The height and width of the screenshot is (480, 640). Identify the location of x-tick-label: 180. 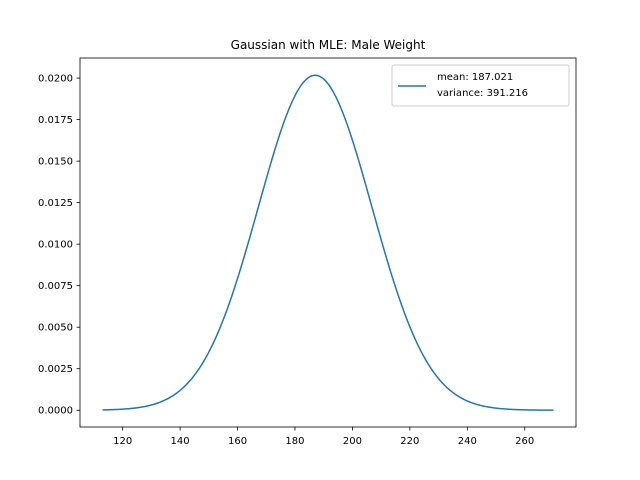
(294, 441).